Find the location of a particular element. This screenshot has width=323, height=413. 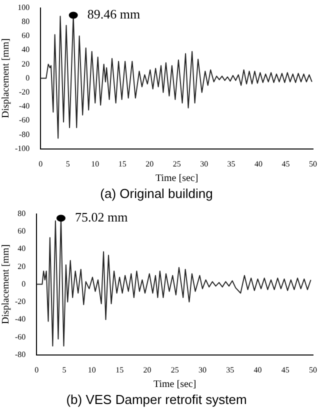

y-tick-label: -100 is located at coordinates (22, 148).